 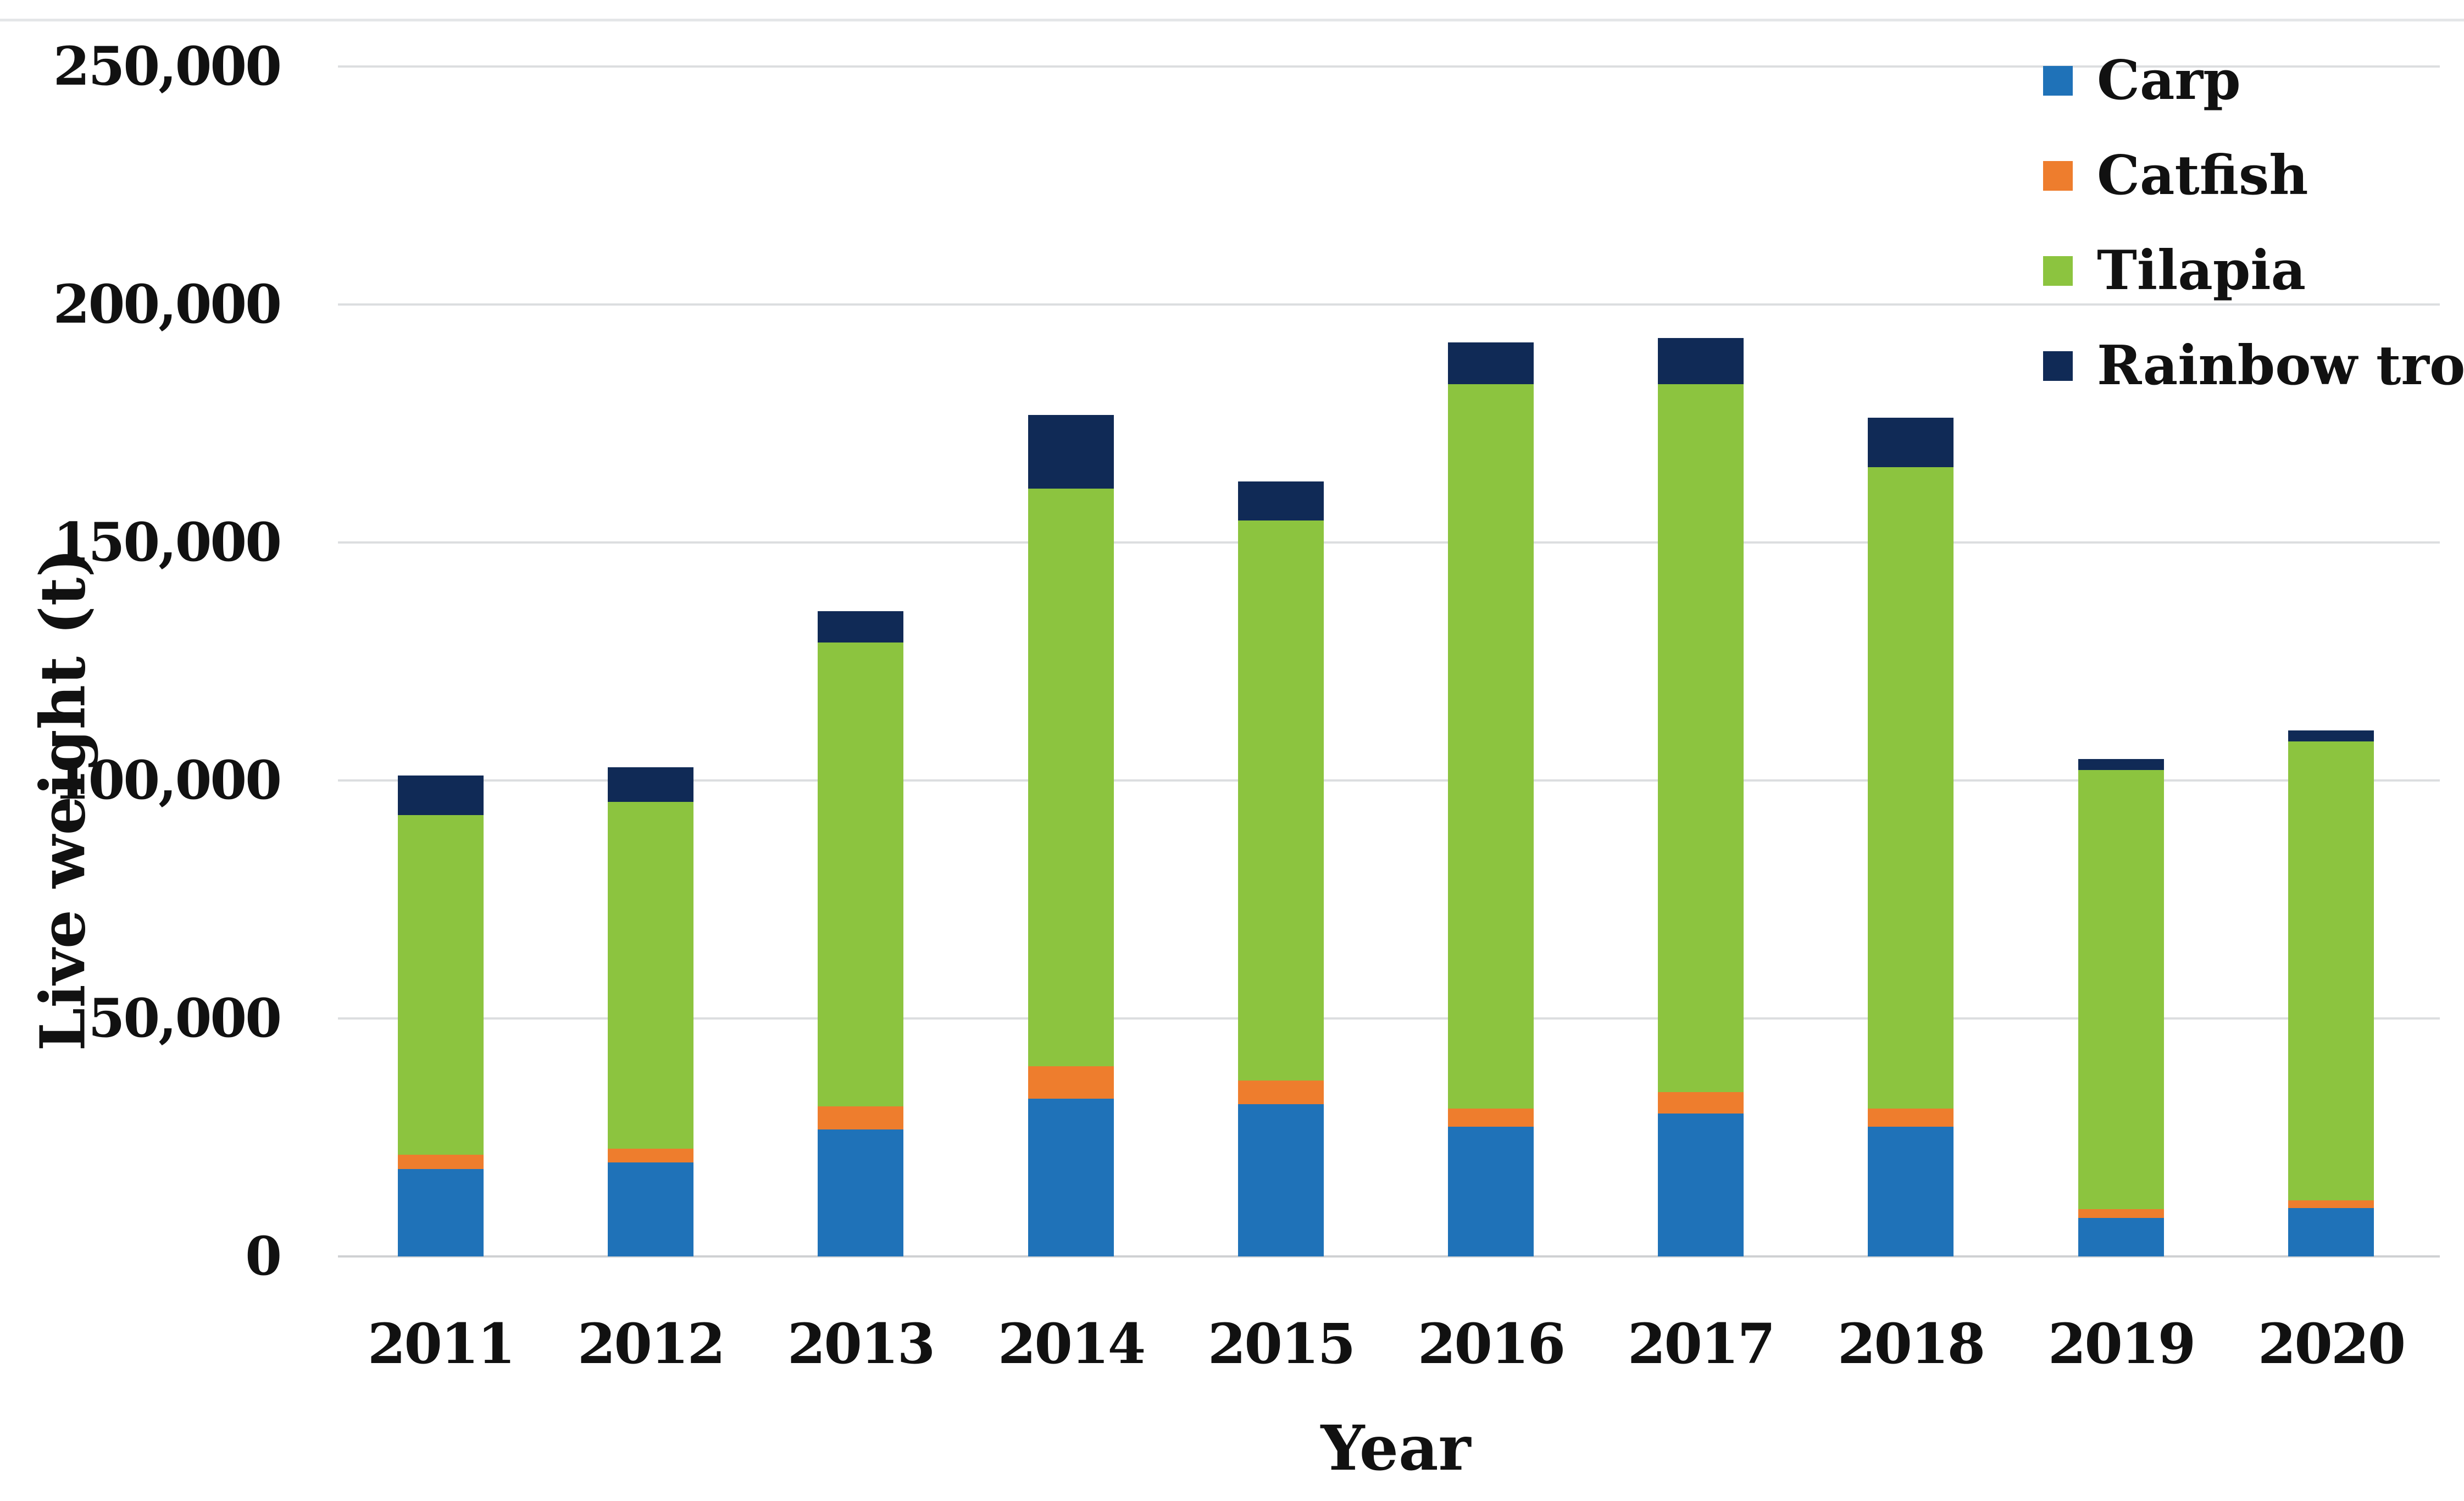 What do you see at coordinates (2169, 80) in the screenshot?
I see `legend-label: Carp` at bounding box center [2169, 80].